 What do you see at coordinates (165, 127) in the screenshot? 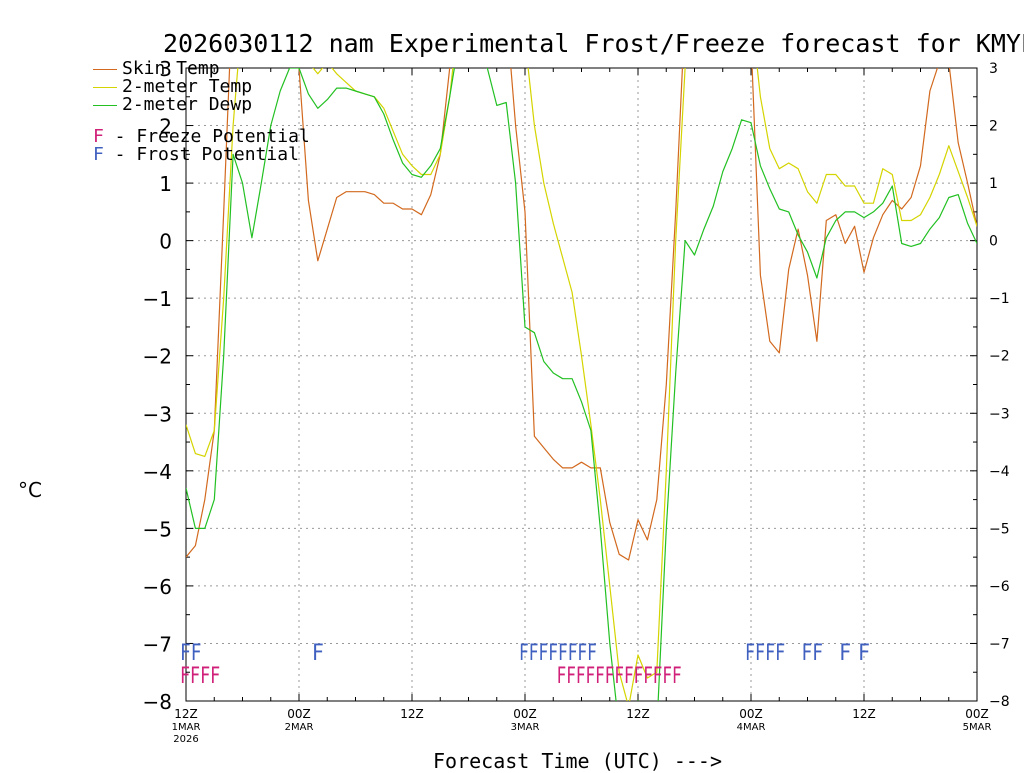
I see `y-tick-label-left: 2` at bounding box center [165, 127].